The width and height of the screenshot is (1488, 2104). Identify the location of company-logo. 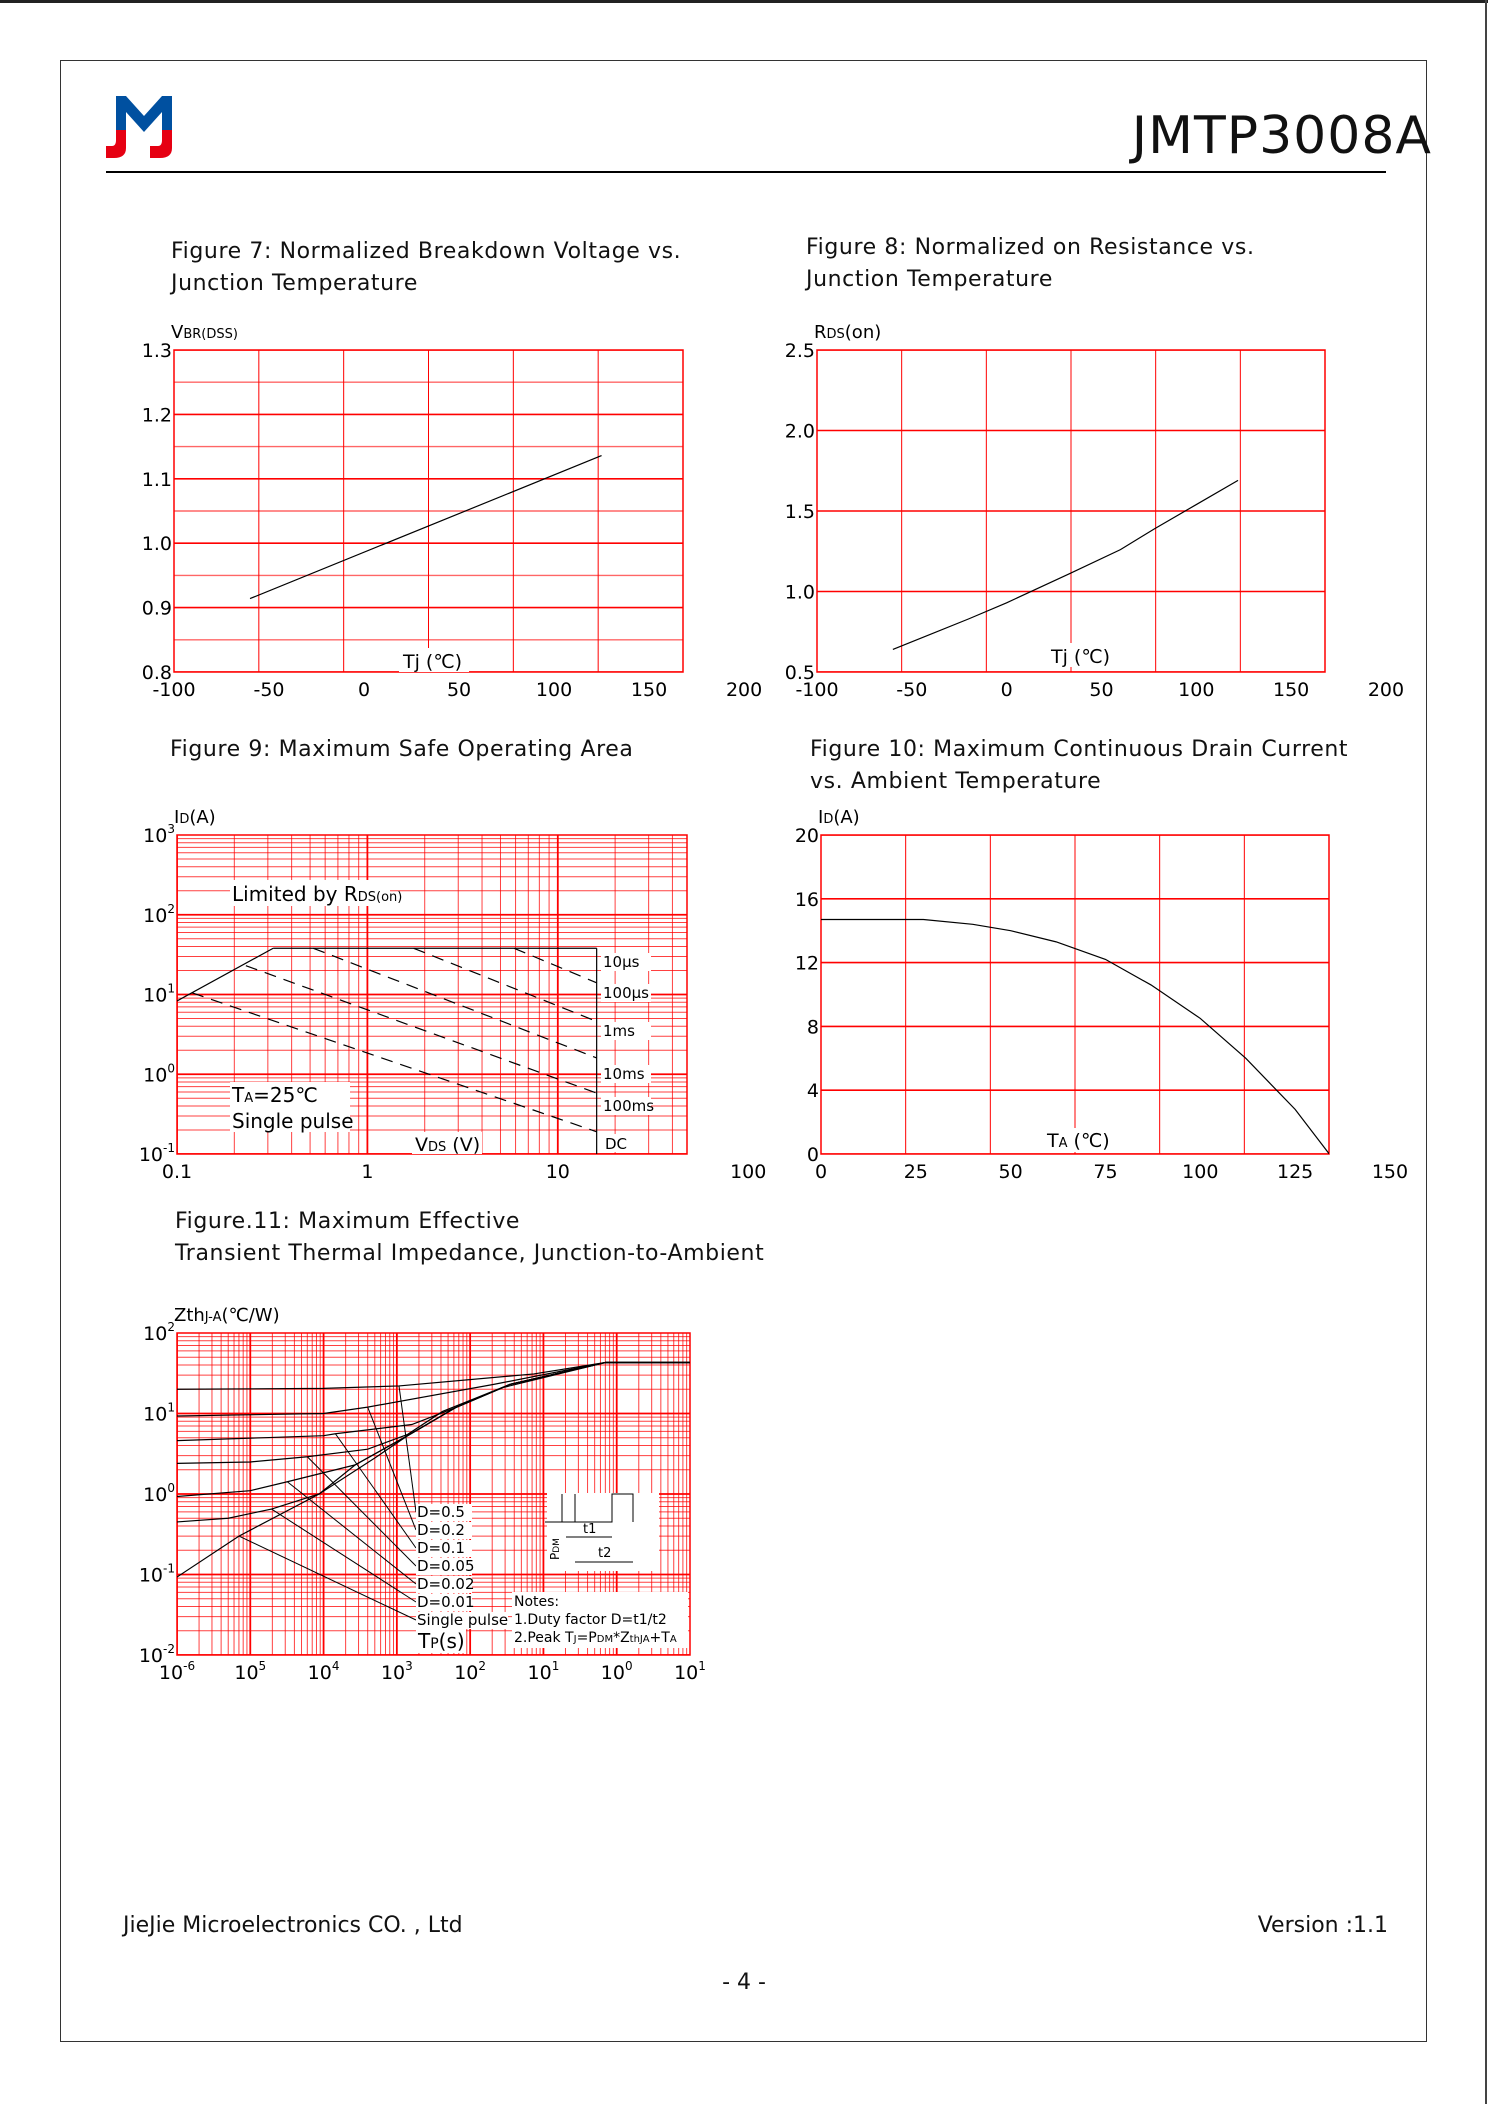
(139, 127).